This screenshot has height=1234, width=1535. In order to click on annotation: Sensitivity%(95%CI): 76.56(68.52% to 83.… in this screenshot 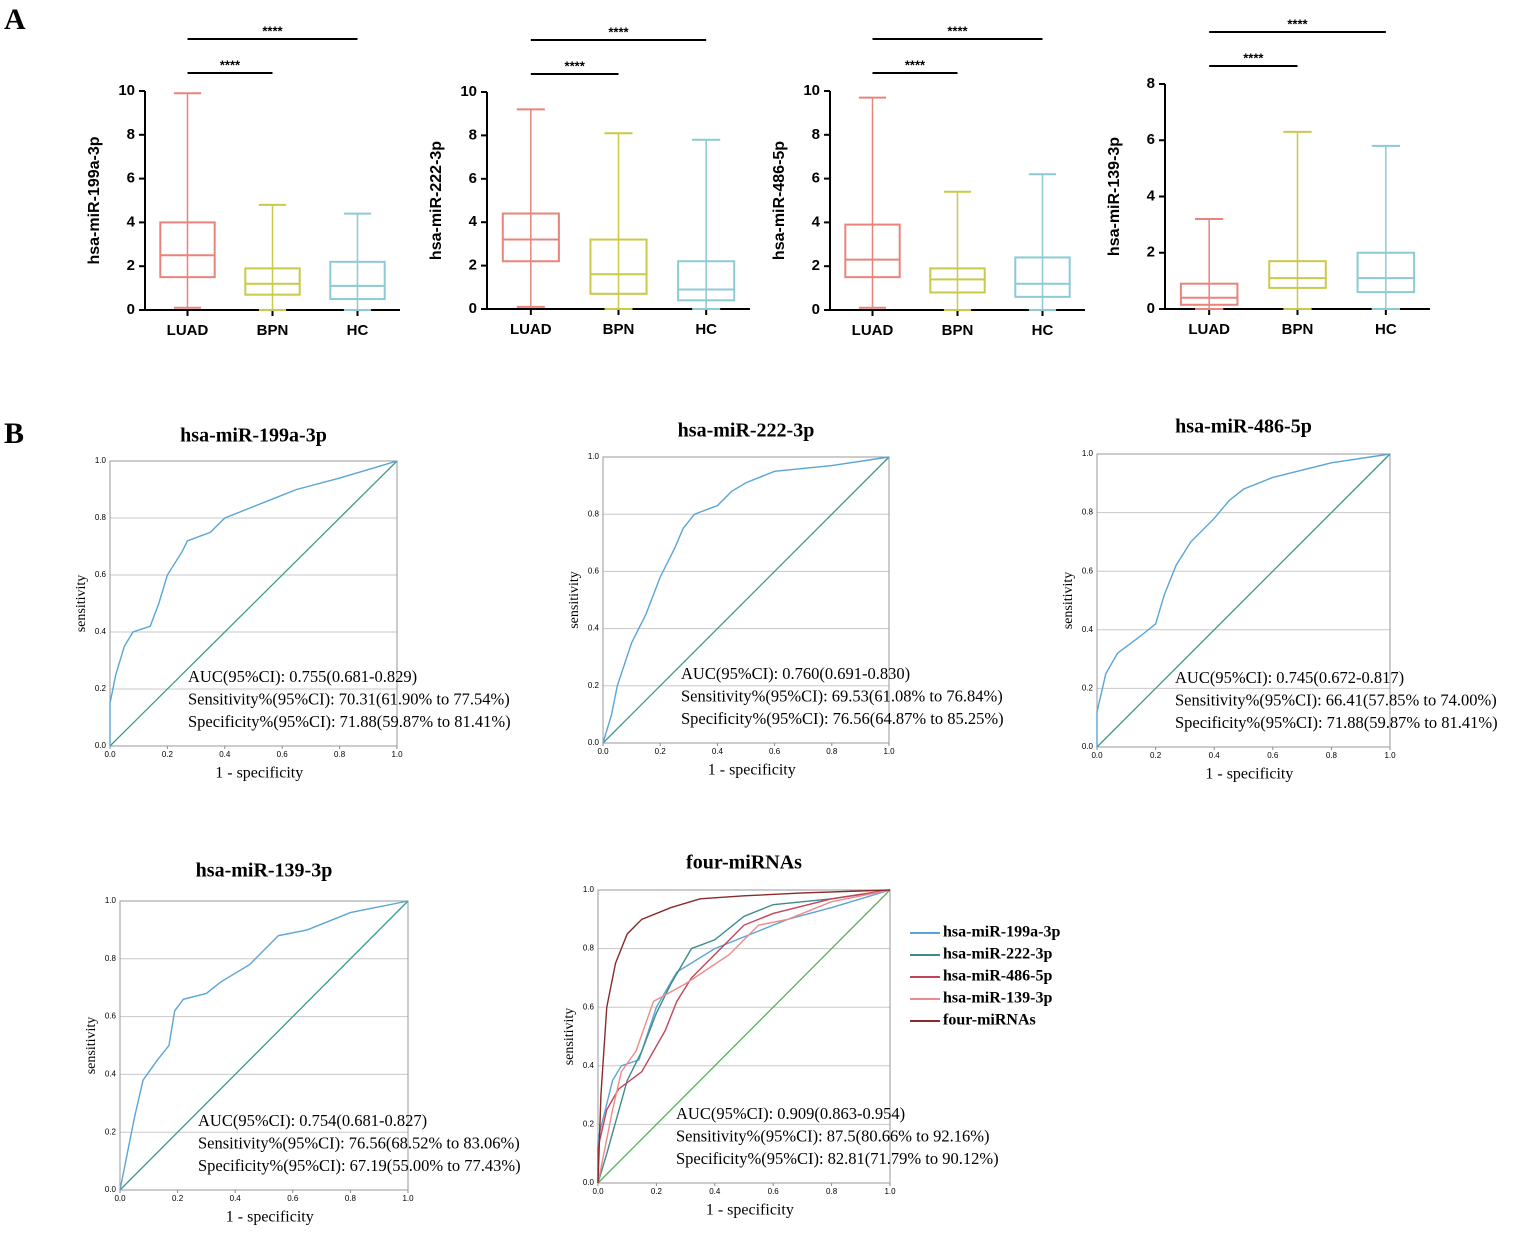, I will do `click(359, 1142)`.